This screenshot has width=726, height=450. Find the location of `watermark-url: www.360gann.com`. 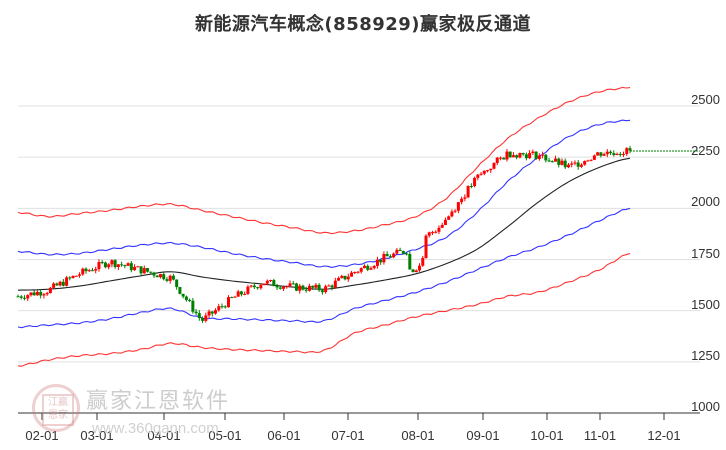

watermark-url: www.360gann.com is located at coordinates (155, 428).